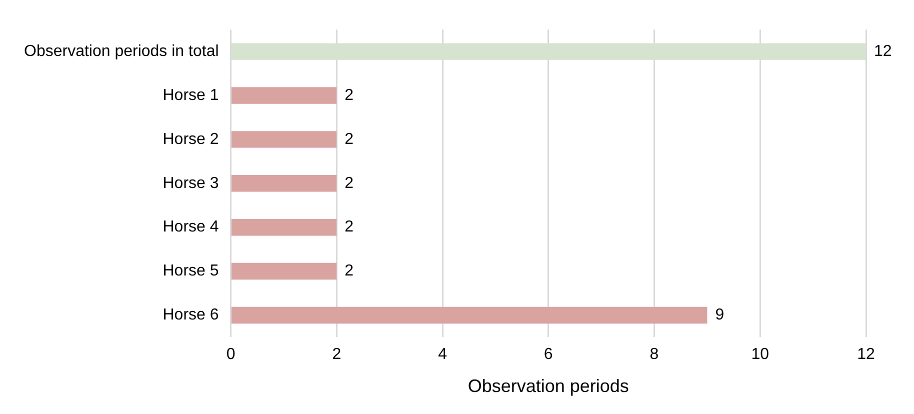 The width and height of the screenshot is (914, 414). What do you see at coordinates (121, 51) in the screenshot?
I see `y-tick-label: Observation periods in total` at bounding box center [121, 51].